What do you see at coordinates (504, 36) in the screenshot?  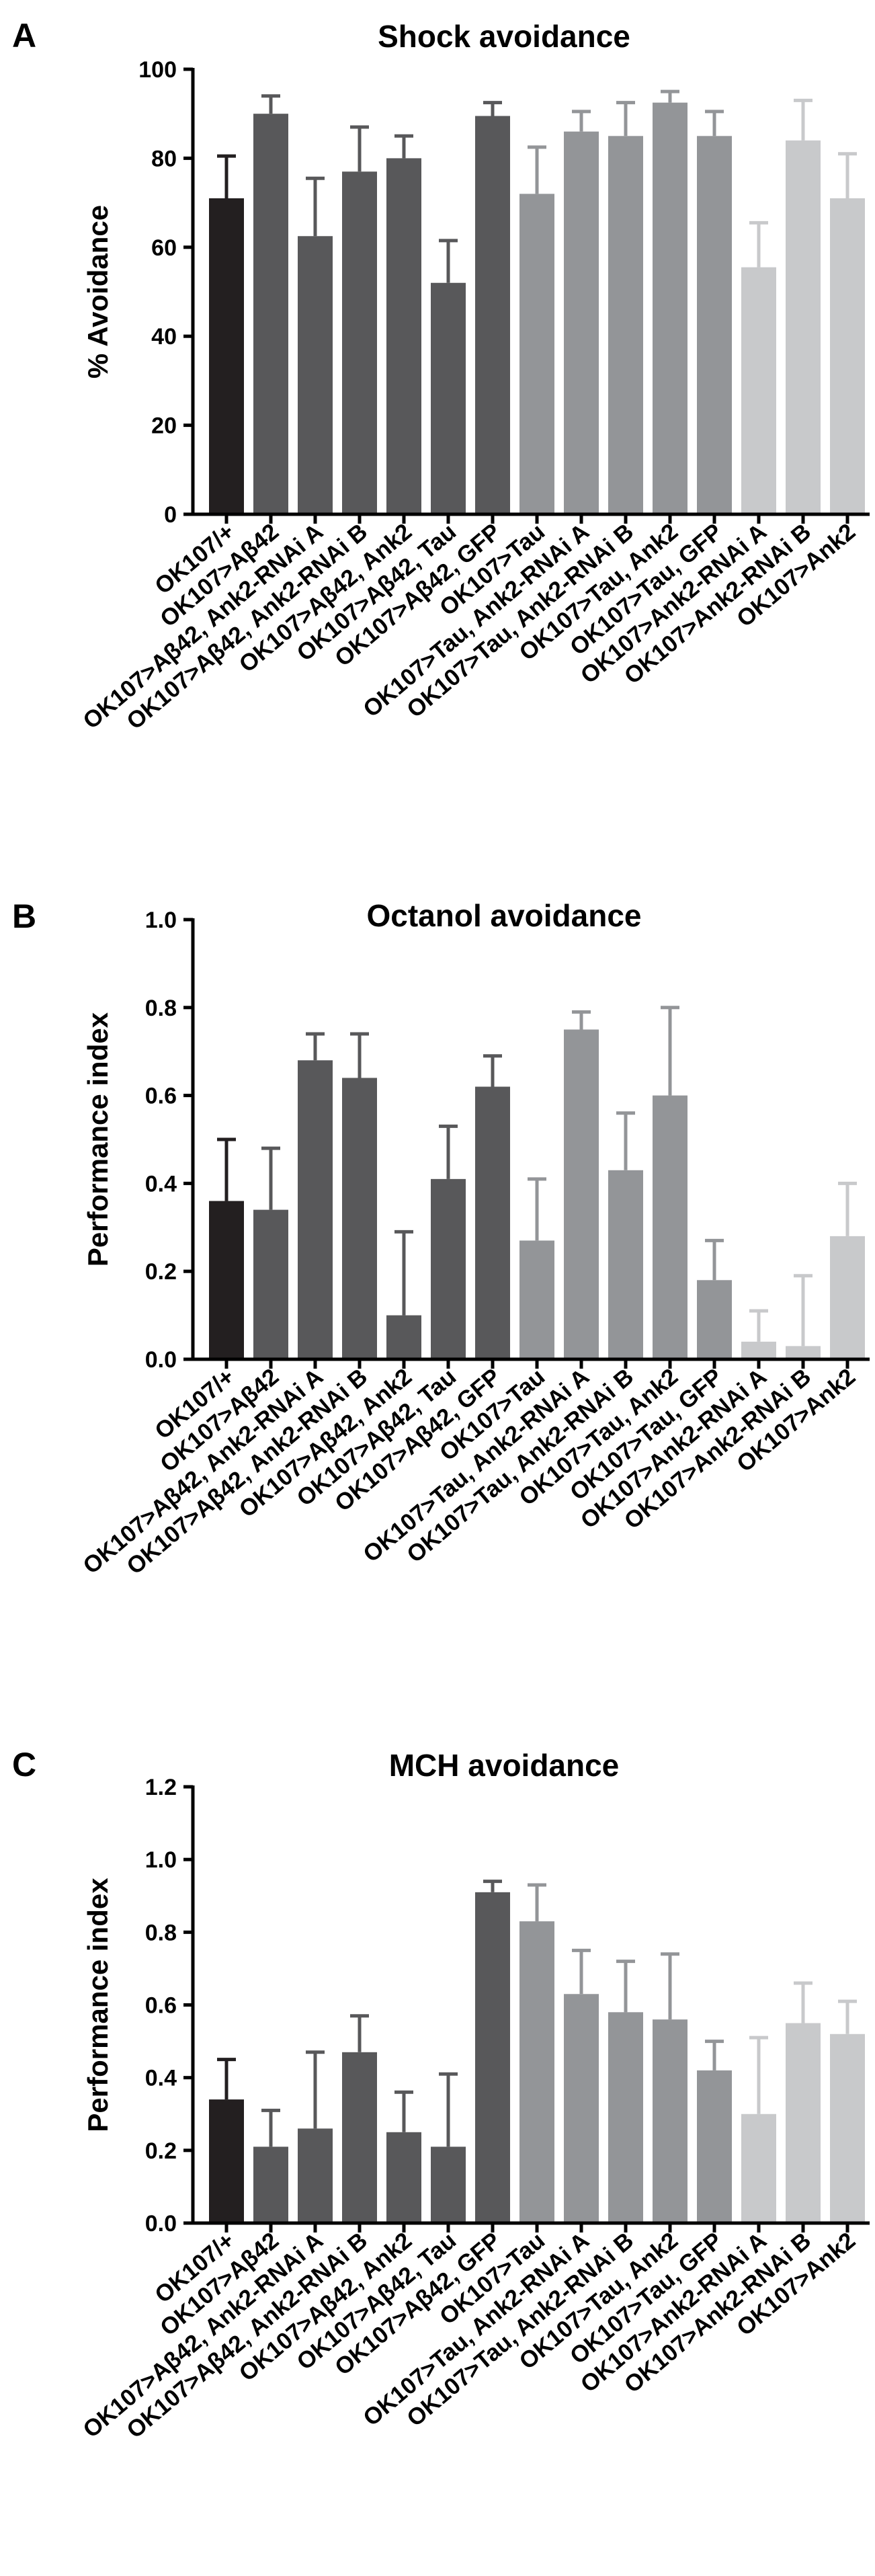 I see `chart-title: Shock avoidance` at bounding box center [504, 36].